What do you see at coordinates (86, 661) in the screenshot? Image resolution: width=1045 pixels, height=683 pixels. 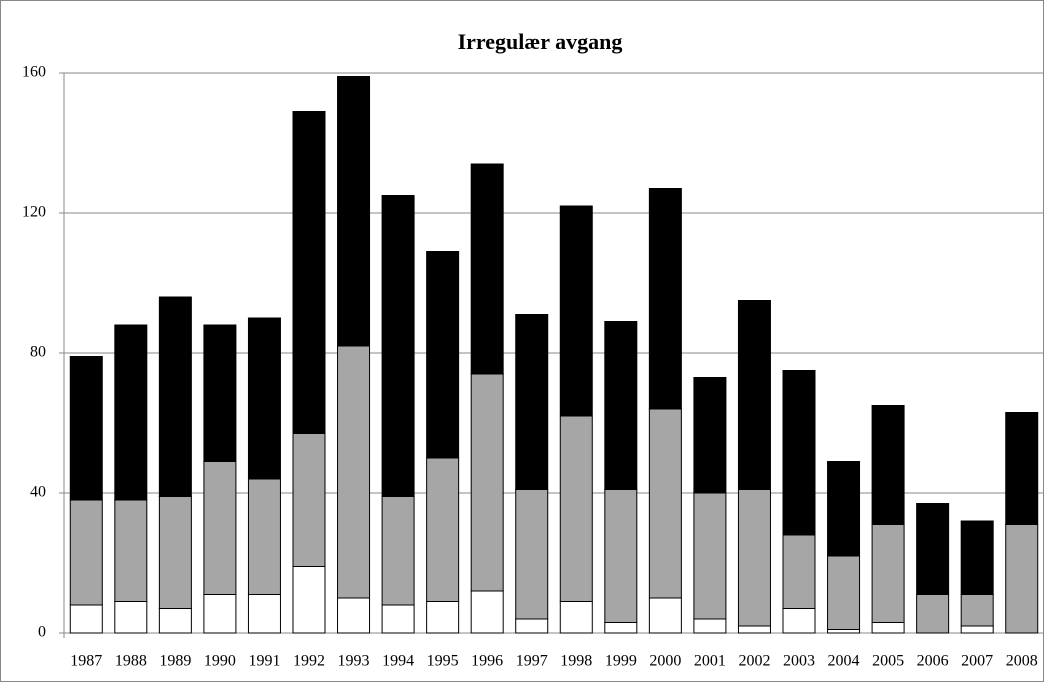 I see `x-tick-label: 1987` at bounding box center [86, 661].